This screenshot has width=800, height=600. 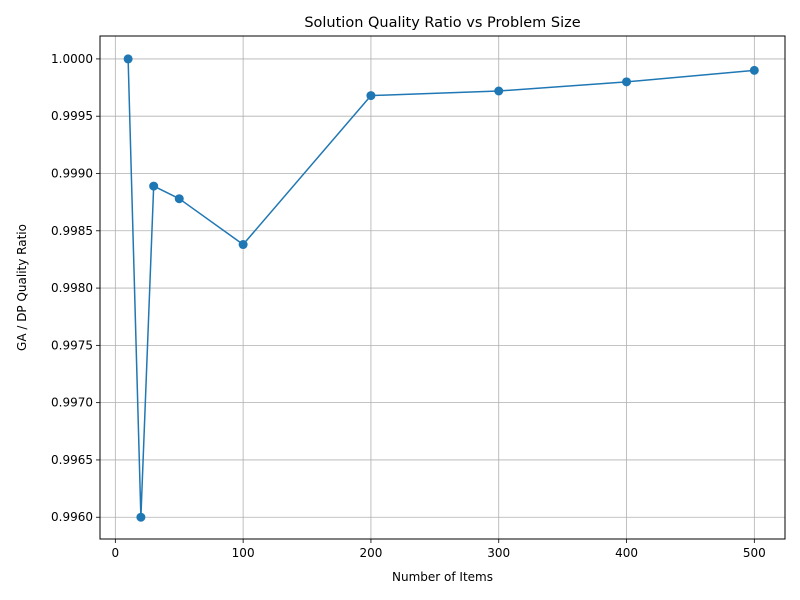 What do you see at coordinates (72, 116) in the screenshot?
I see `y-tick-label: 0.9995` at bounding box center [72, 116].